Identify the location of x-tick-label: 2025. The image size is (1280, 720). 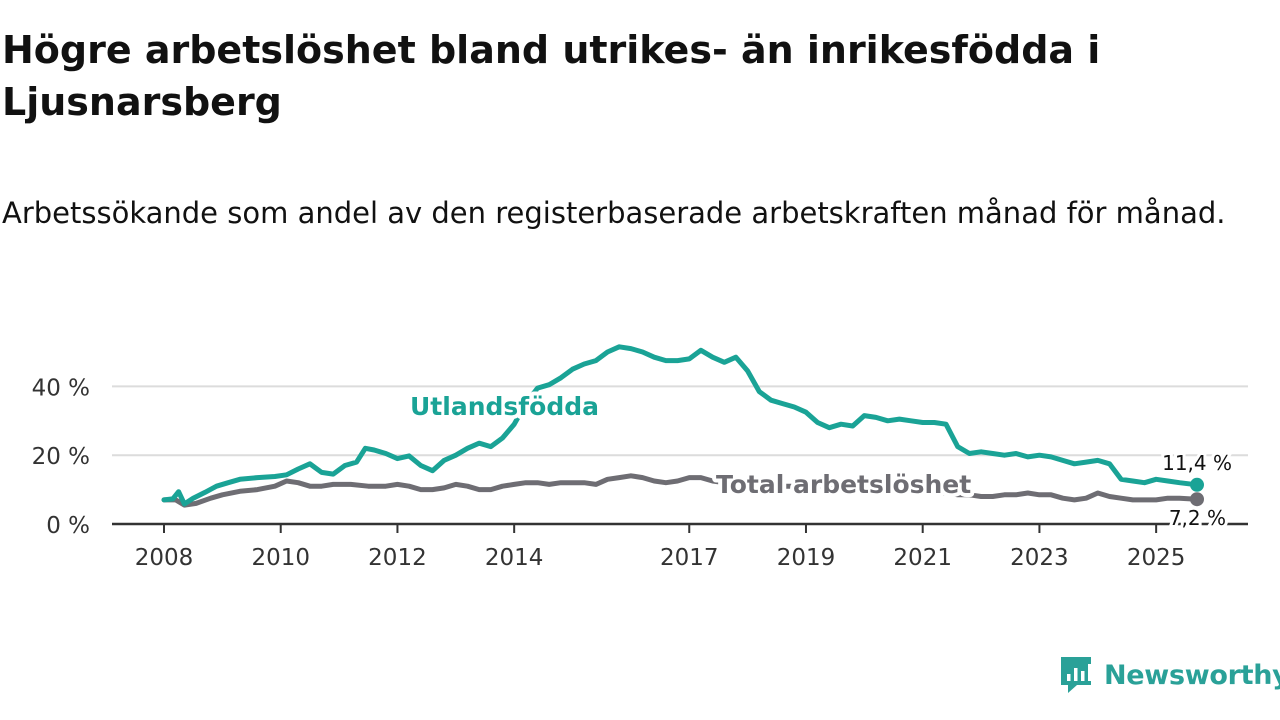
(1156, 558).